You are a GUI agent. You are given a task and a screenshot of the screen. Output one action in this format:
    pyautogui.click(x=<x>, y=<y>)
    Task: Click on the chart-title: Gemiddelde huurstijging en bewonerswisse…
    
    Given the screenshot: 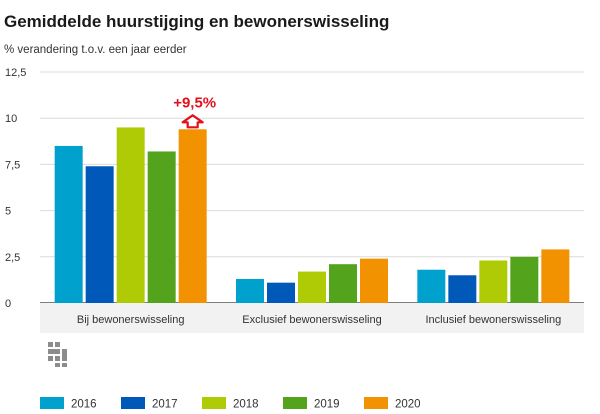 What is the action you would take?
    pyautogui.click(x=196, y=21)
    